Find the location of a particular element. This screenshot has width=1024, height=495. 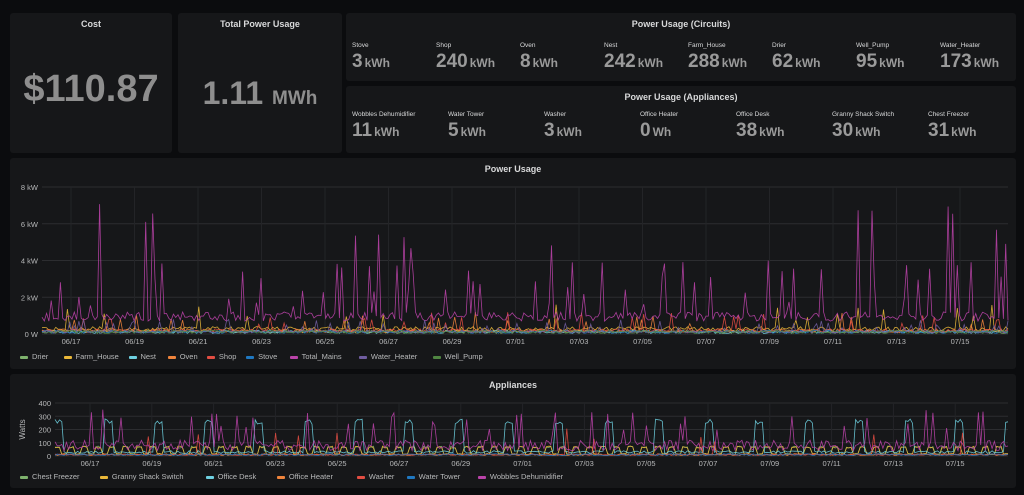

legend-item-office-heater: Office Heater is located at coordinates (304, 476).